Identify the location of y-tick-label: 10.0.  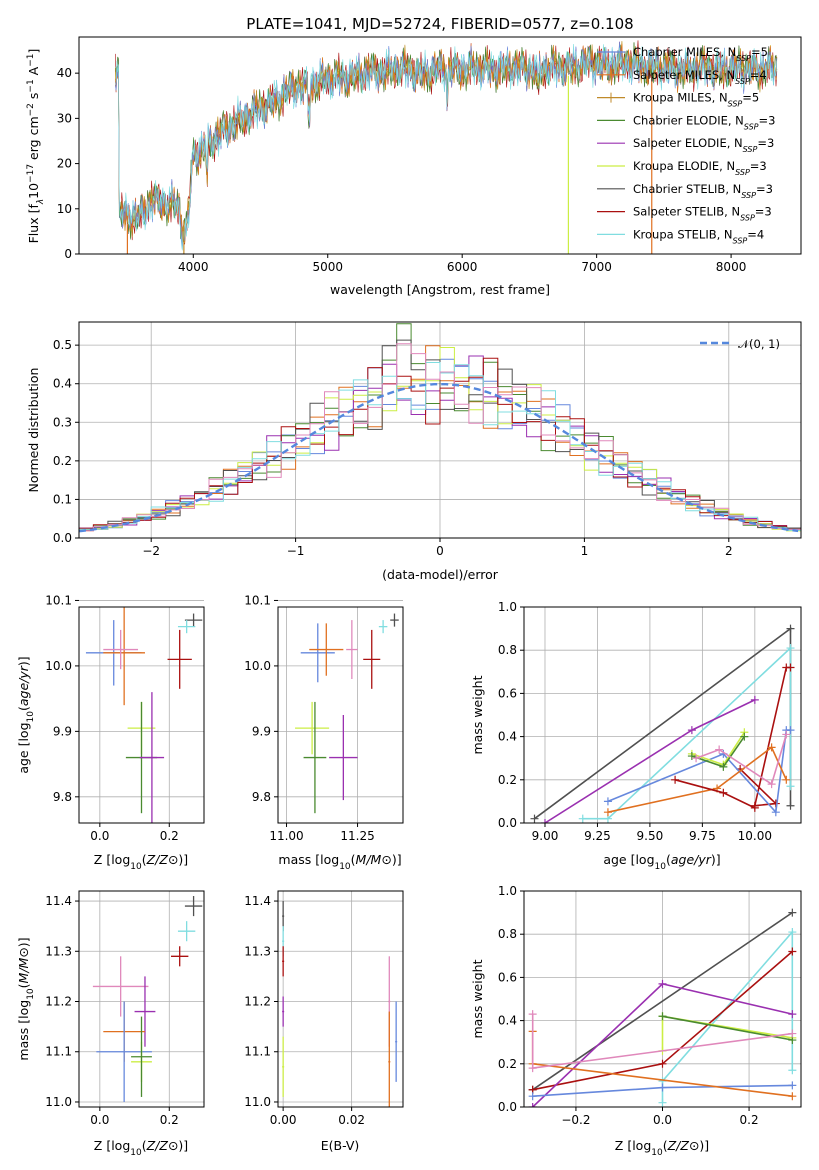
(58, 666).